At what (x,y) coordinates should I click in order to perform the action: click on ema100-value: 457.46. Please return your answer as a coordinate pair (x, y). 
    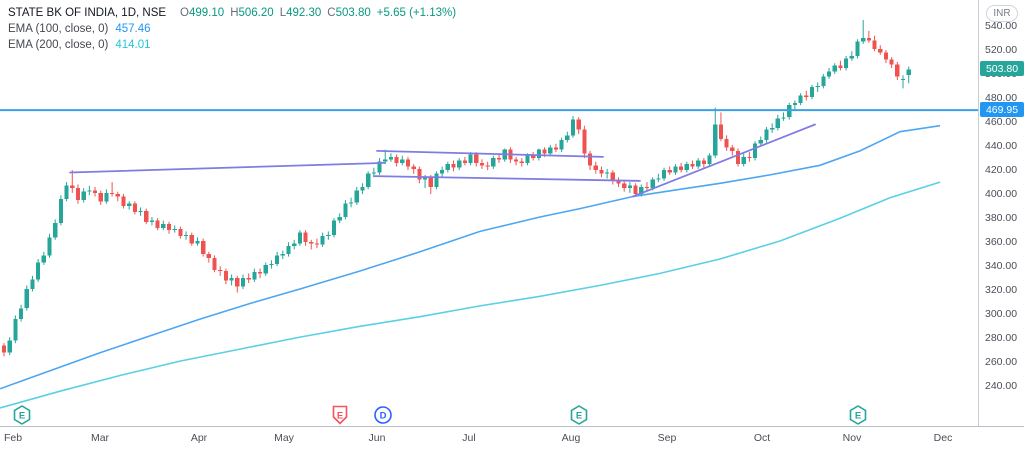
    Looking at the image, I should click on (133, 29).